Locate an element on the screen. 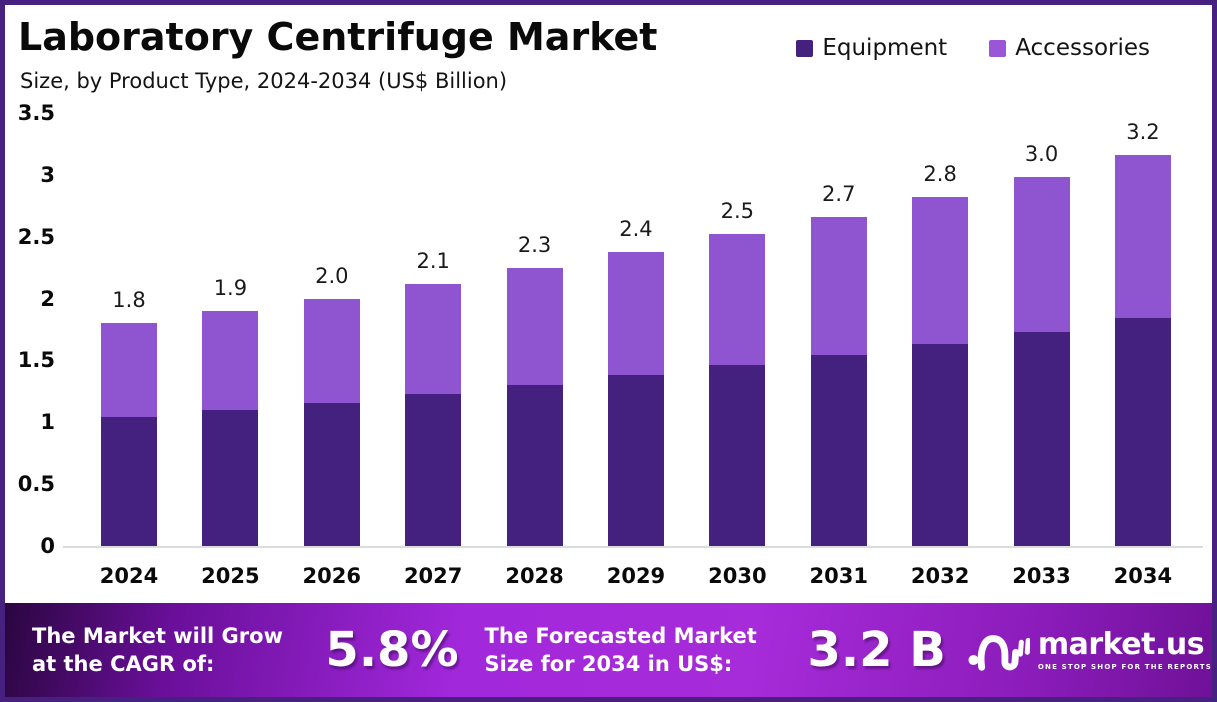  bar-total-label: 2.7 is located at coordinates (839, 193).